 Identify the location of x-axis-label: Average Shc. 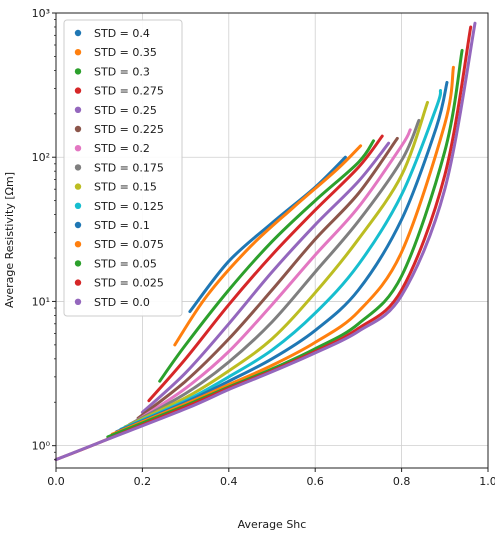
(272, 524).